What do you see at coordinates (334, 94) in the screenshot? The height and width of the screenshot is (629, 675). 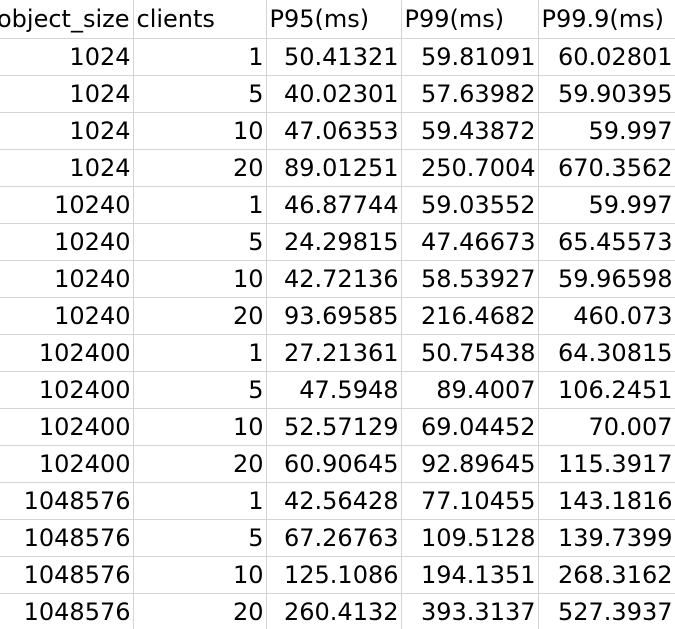 I see `p95-cell: 40.02301` at bounding box center [334, 94].